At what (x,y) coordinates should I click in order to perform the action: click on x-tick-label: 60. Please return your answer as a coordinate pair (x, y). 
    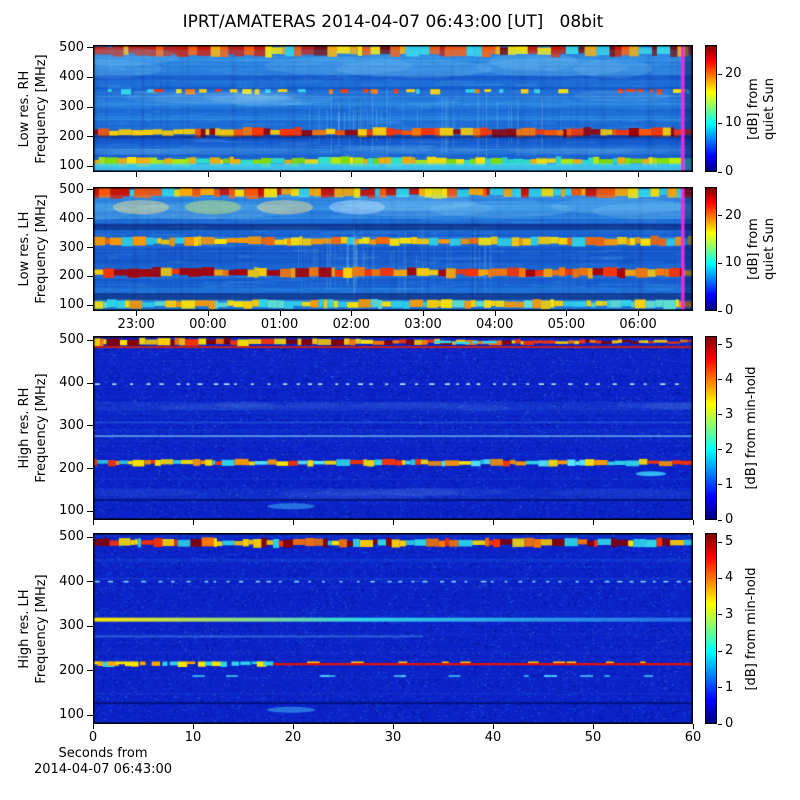
    Looking at the image, I should click on (693, 737).